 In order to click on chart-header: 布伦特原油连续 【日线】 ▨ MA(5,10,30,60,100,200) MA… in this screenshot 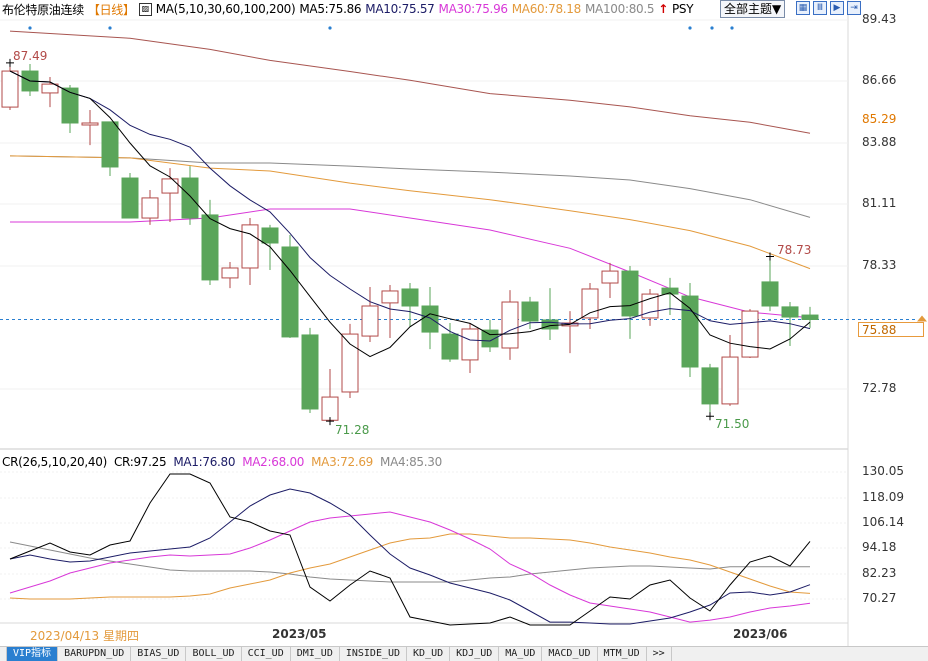, I will do `click(348, 9)`.